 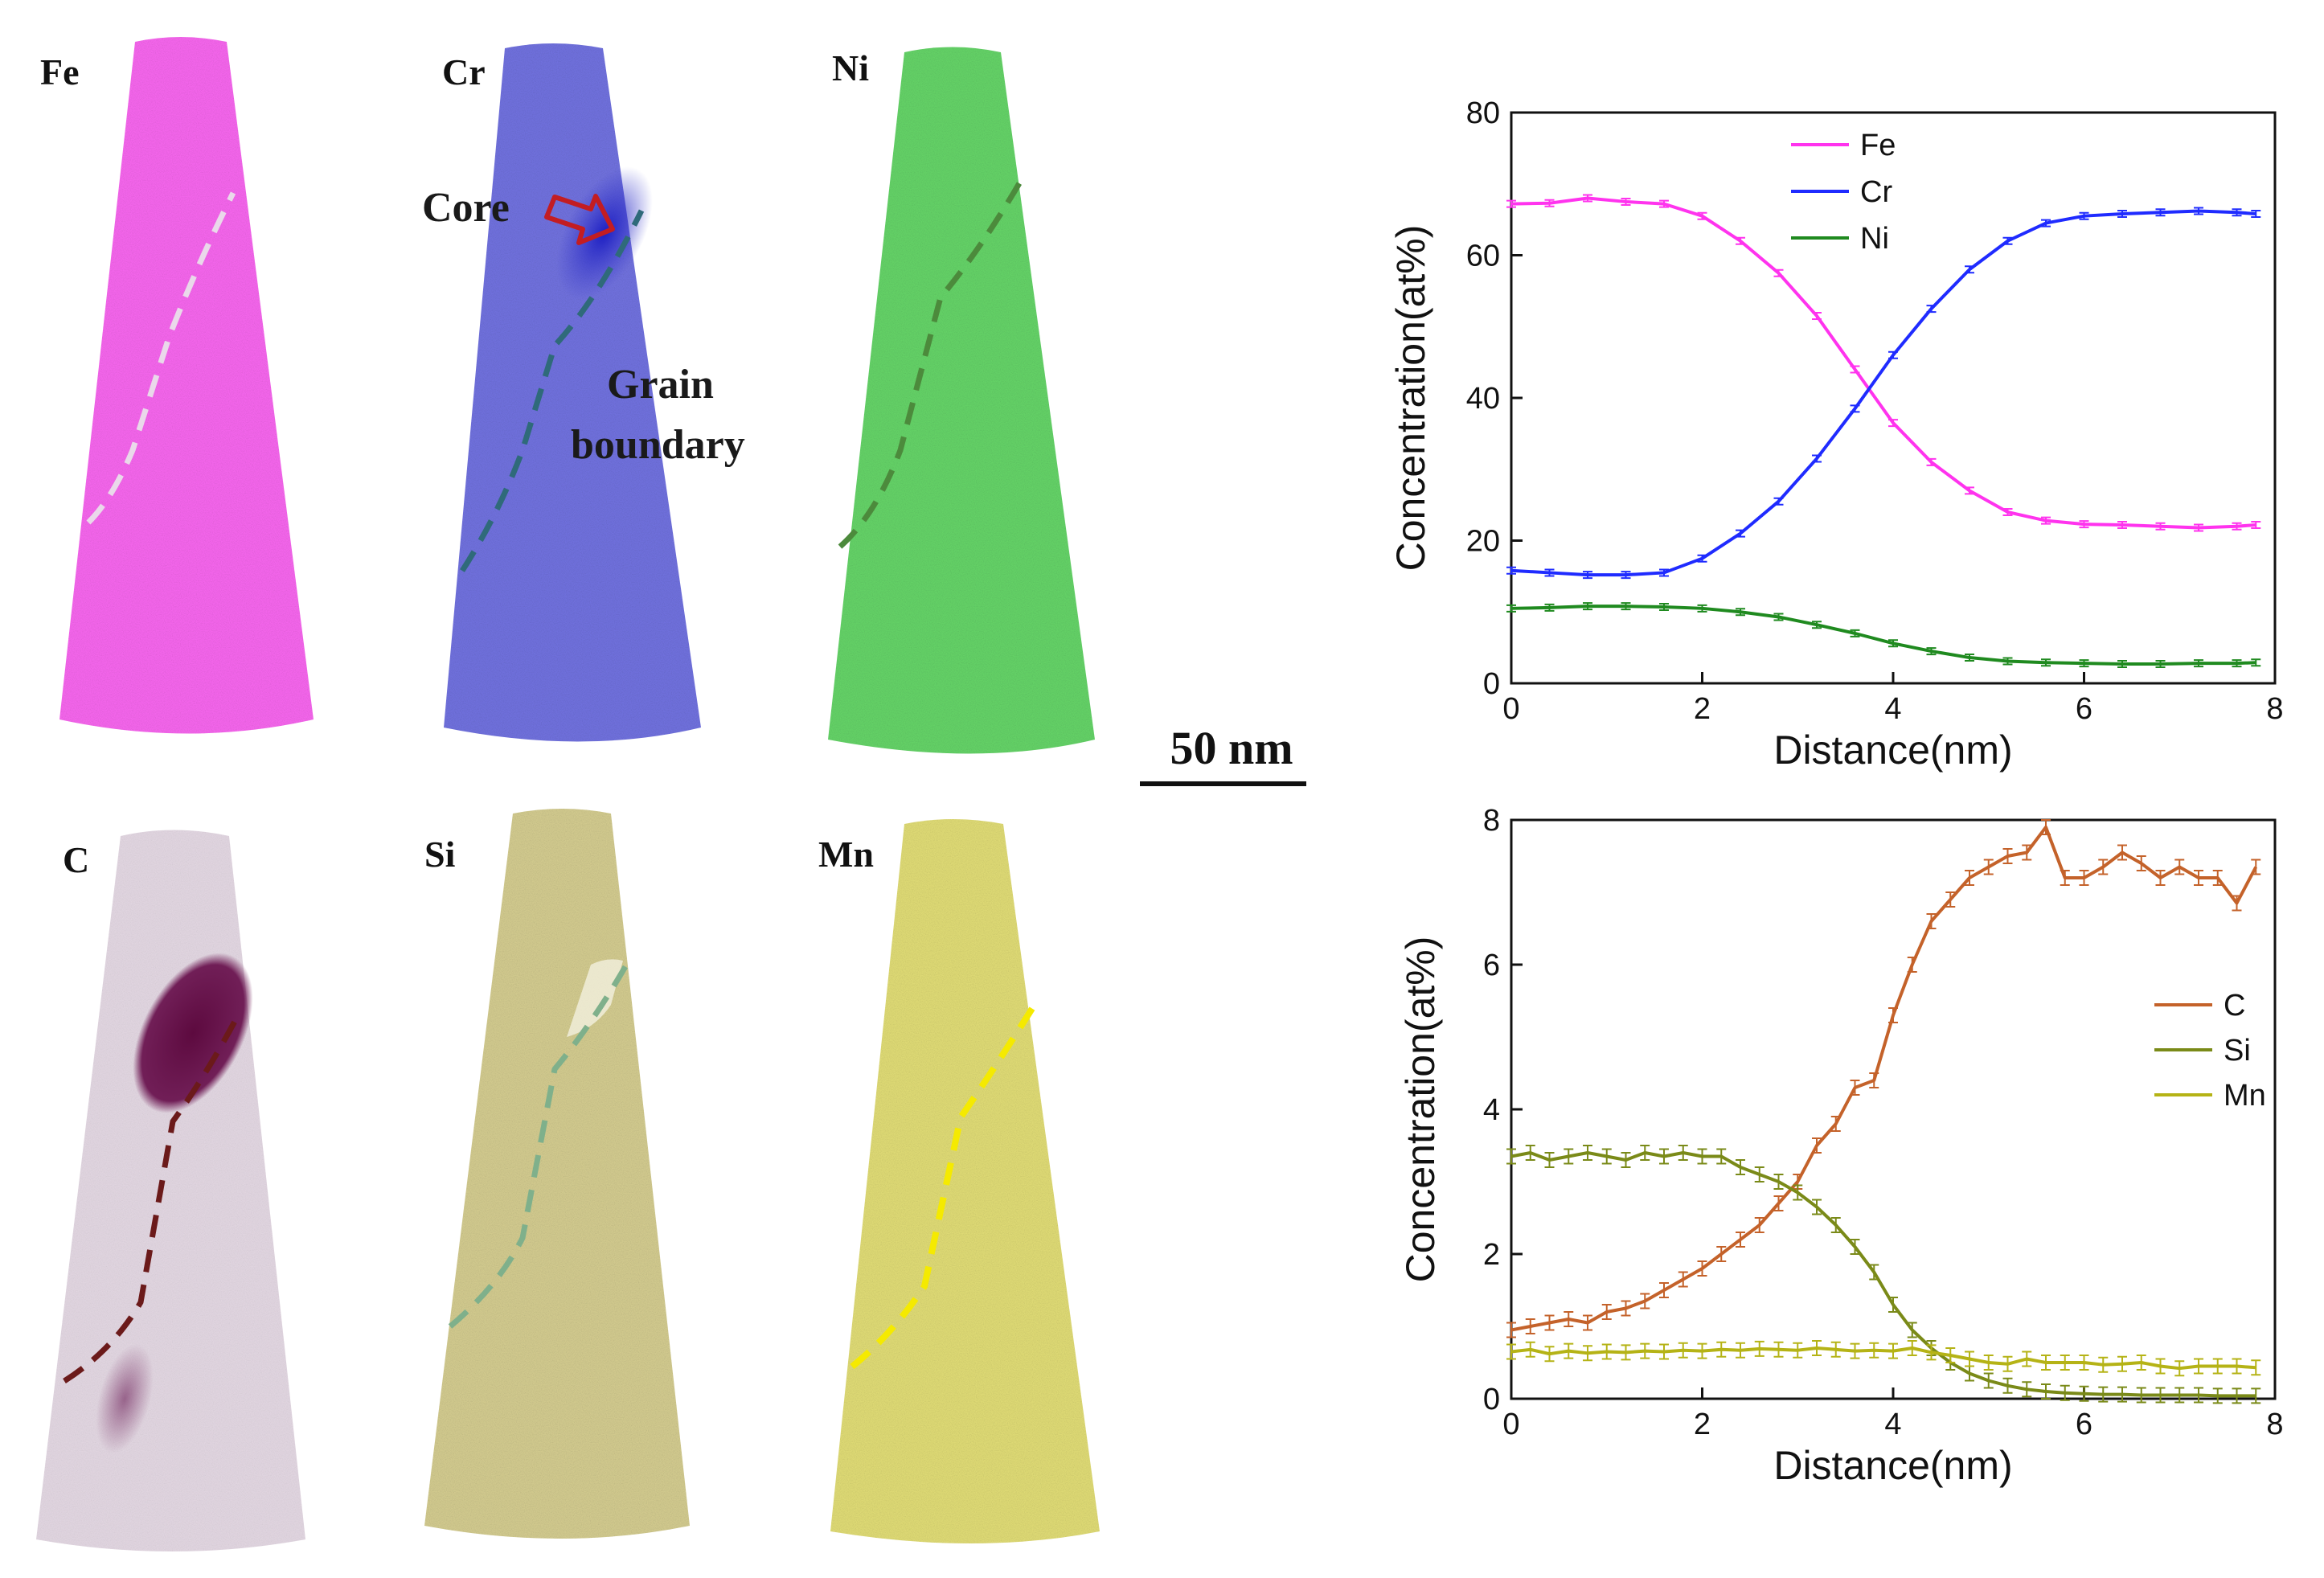 I want to click on reconstruction-si: Si, so click(x=557, y=1174).